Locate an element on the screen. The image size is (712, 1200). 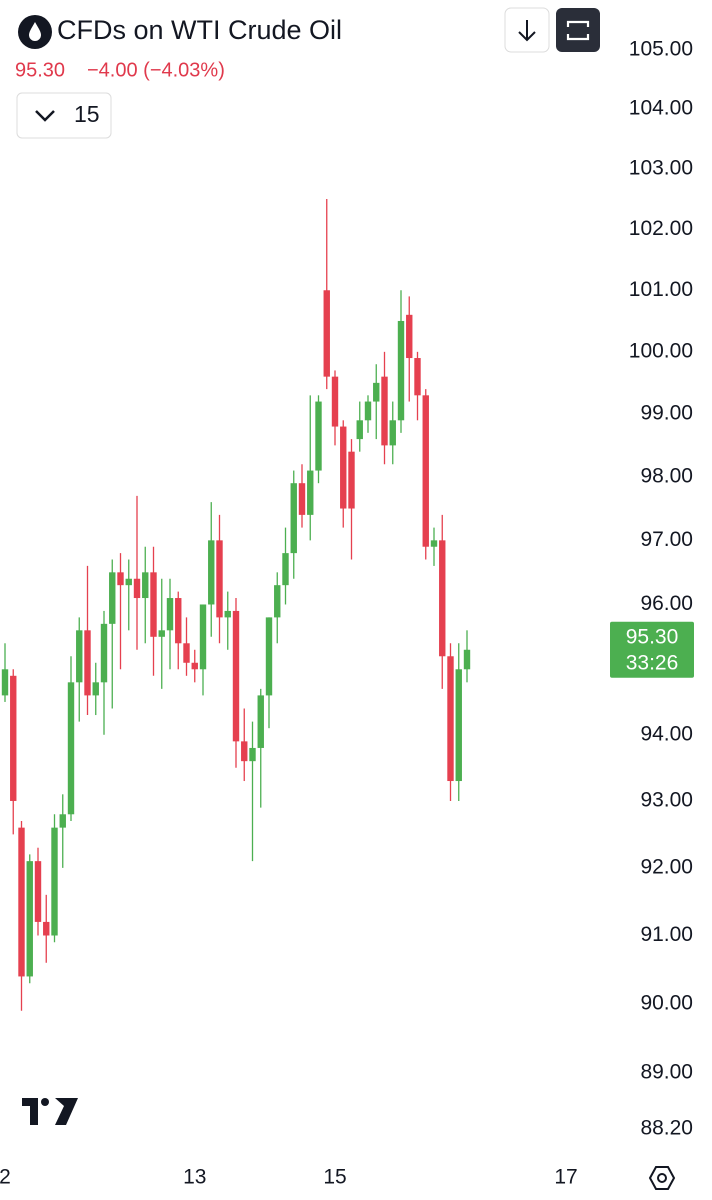
y-tick-label: 100.00 is located at coordinates (661, 350).